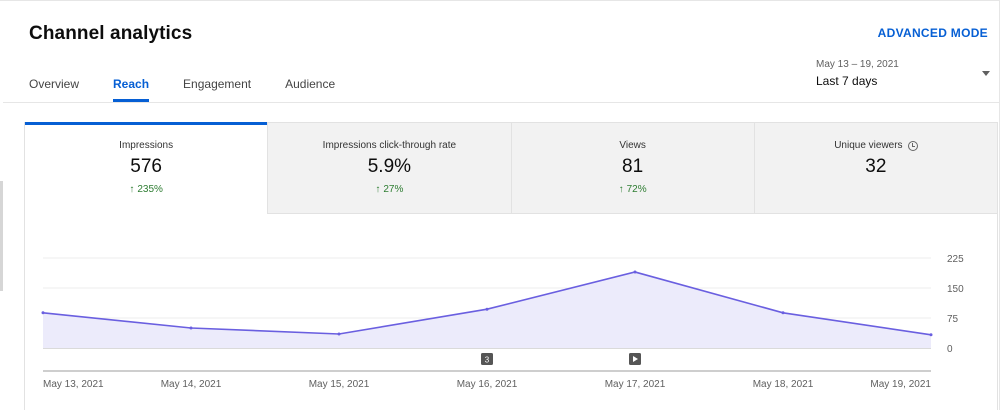 The height and width of the screenshot is (410, 1000). What do you see at coordinates (191, 384) in the screenshot?
I see `x-tick-label: May 14, 2021` at bounding box center [191, 384].